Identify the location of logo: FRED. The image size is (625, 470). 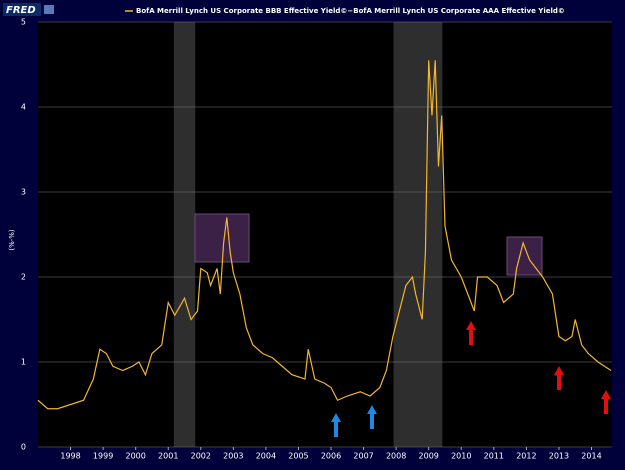
(21, 10).